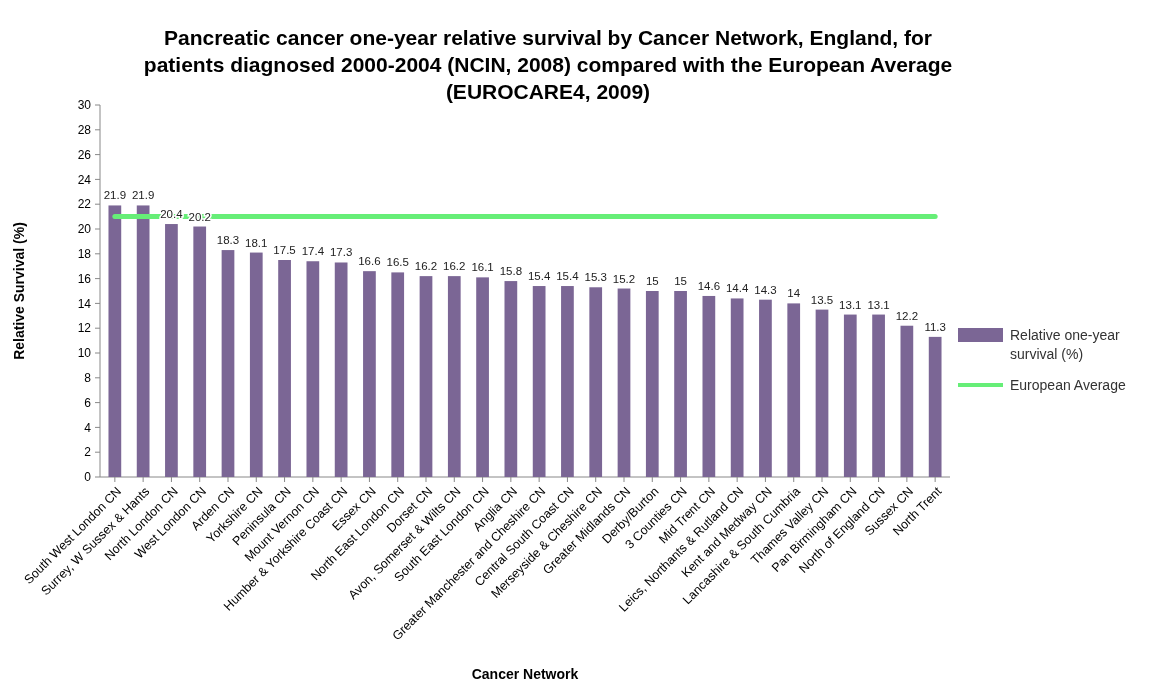 This screenshot has height=682, width=1168. Describe the element at coordinates (907, 315) in the screenshot. I see `data-label: 12.2` at that location.